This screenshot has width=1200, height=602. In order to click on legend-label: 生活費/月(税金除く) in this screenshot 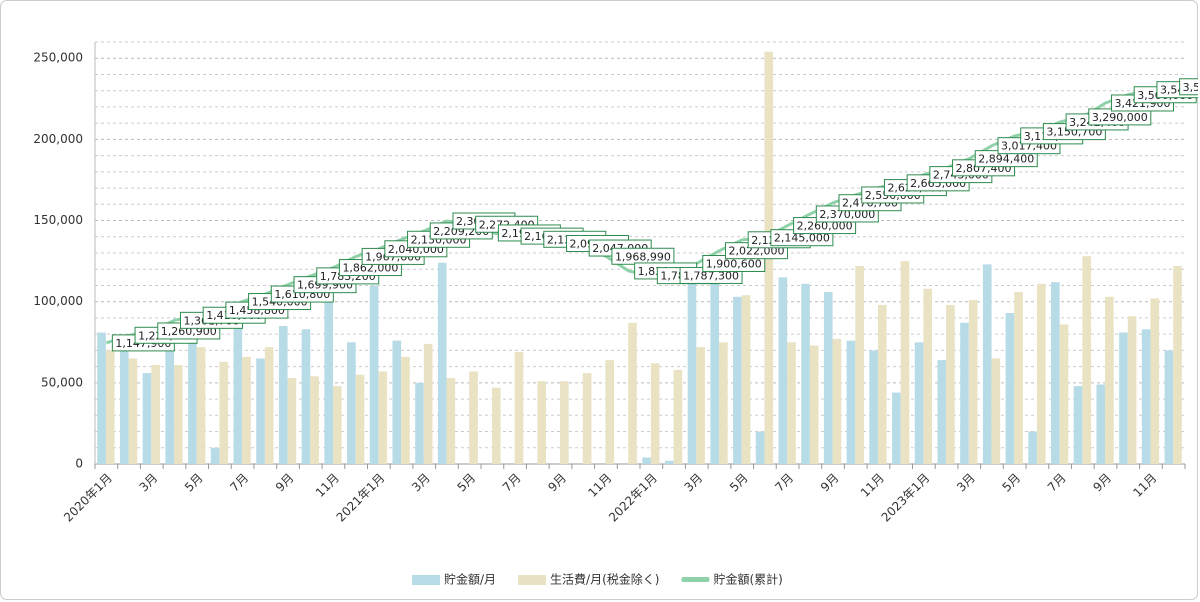, I will do `click(604, 579)`.